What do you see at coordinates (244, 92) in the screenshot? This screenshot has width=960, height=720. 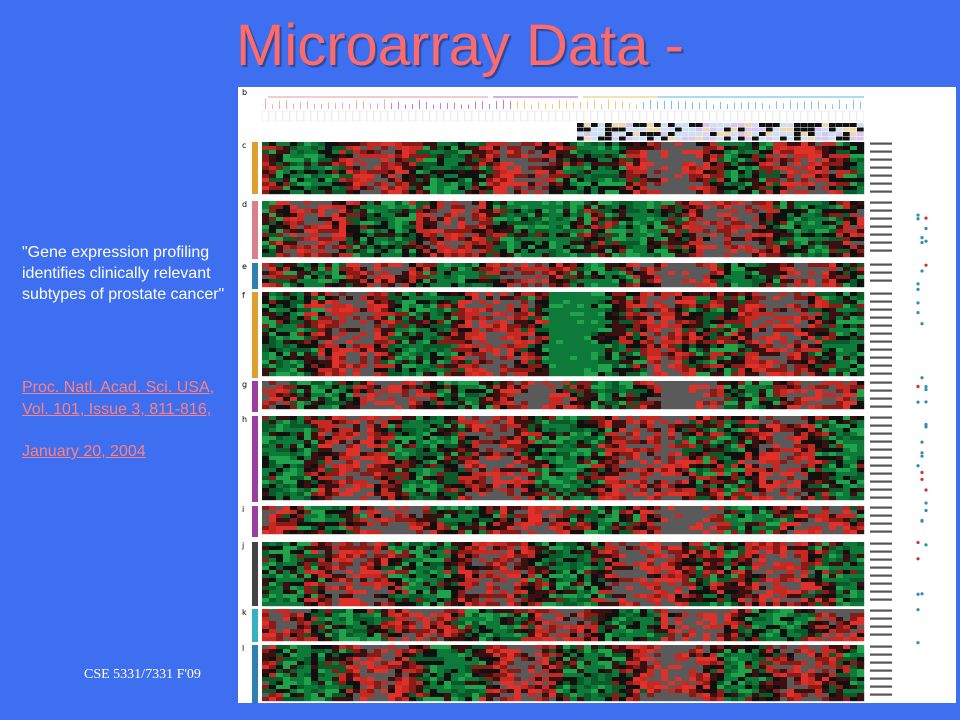 I see `panel-letter: b` at bounding box center [244, 92].